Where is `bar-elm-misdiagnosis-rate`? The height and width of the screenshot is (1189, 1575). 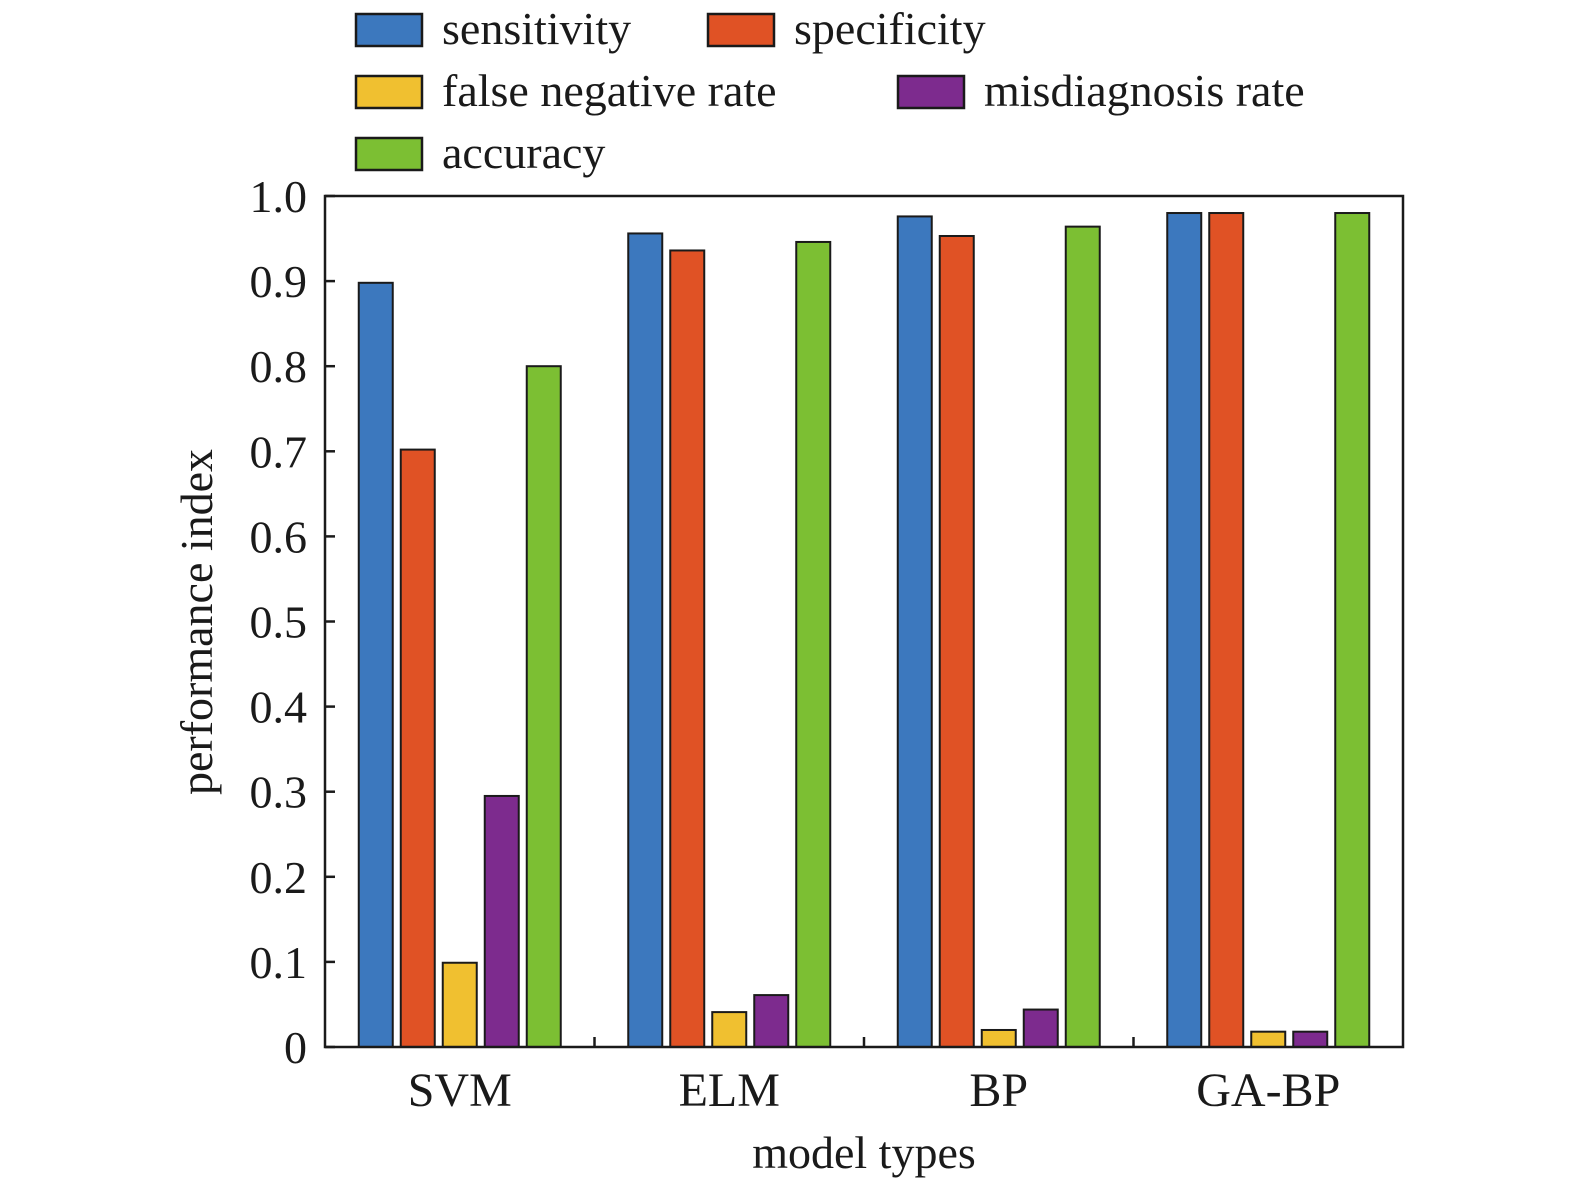
bar-elm-misdiagnosis-rate is located at coordinates (771, 1021).